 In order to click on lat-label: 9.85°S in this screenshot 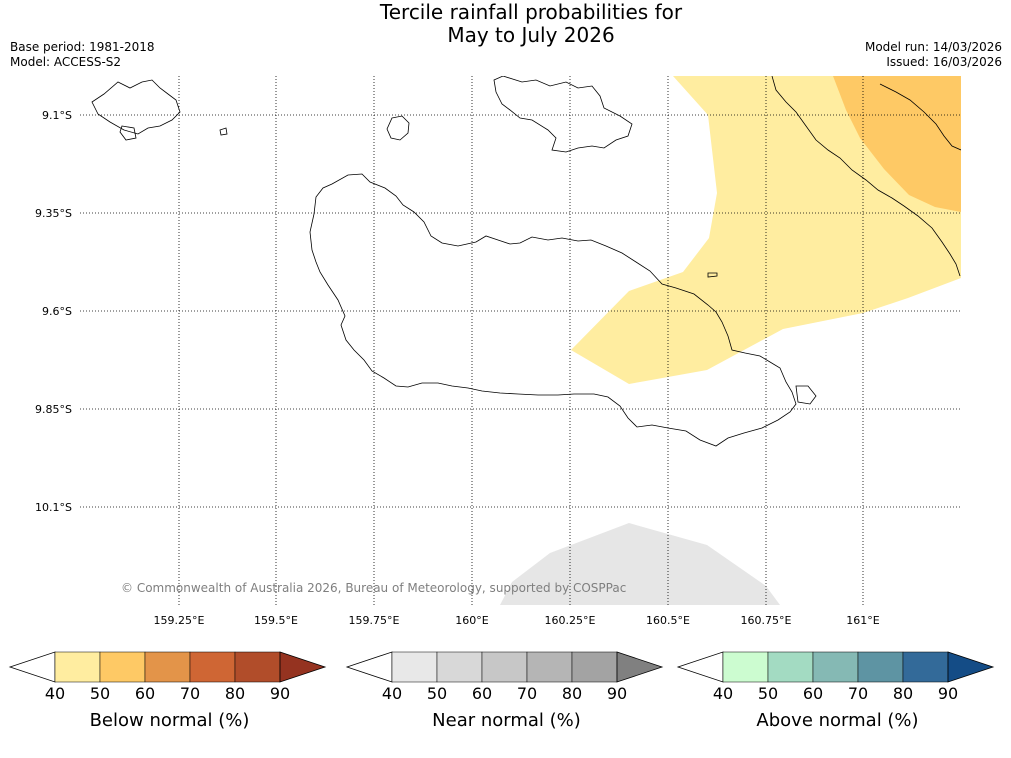, I will do `click(53, 409)`.